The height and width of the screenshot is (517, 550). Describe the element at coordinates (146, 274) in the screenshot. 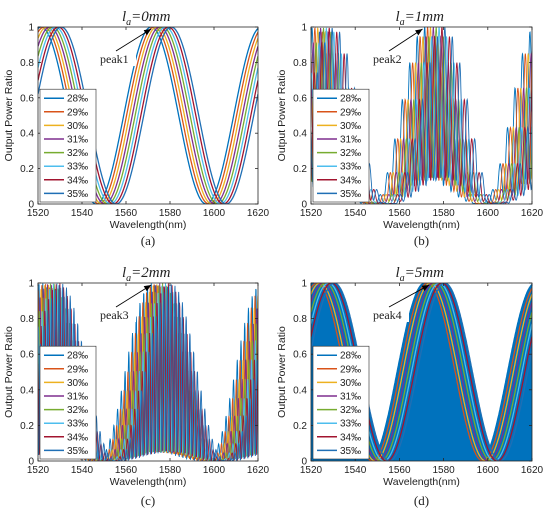

I see `panel-title: la=2mm` at that location.